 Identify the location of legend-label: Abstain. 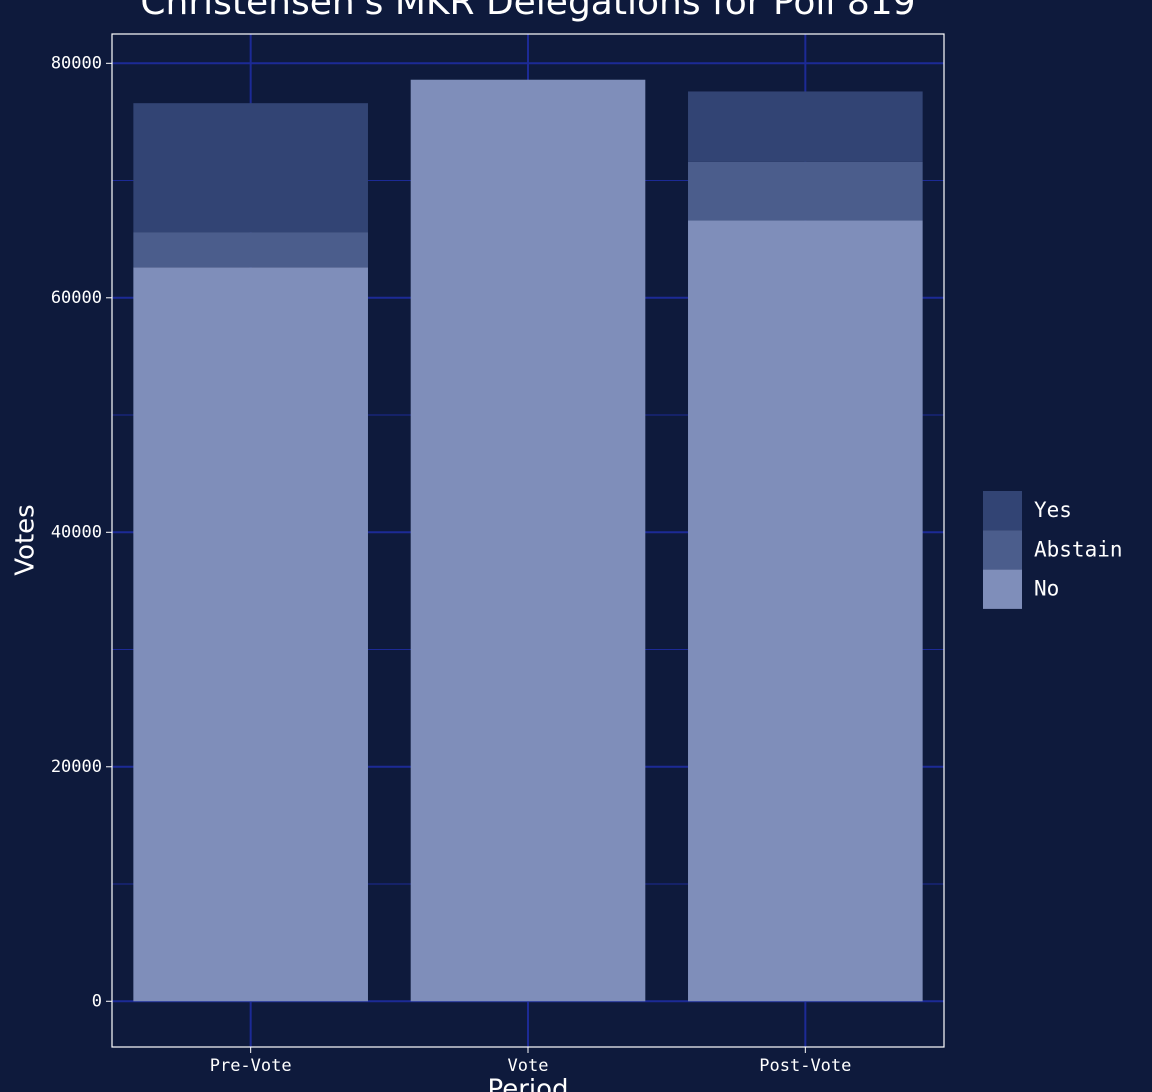
(1078, 549).